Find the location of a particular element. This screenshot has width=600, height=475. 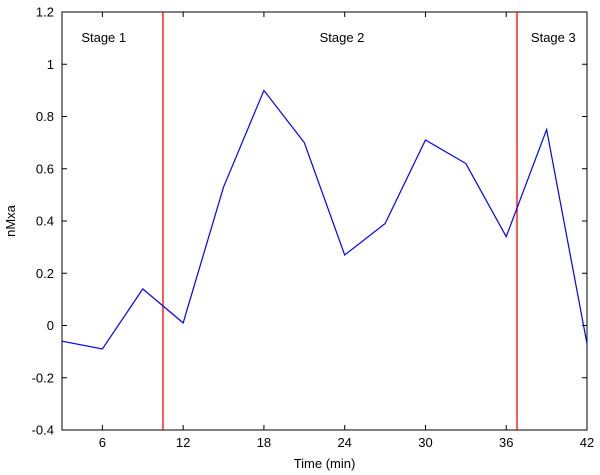

y-tick-label: 0.8 is located at coordinates (45, 116).